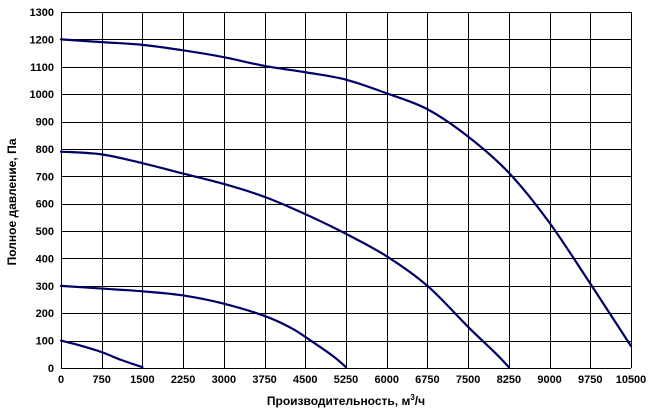  Describe the element at coordinates (45, 342) in the screenshot. I see `y-tick-label: 100` at that location.